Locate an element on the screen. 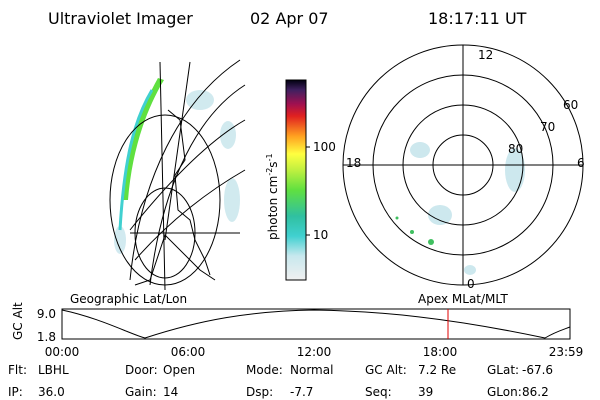 The image size is (600, 400). info-label: Door: is located at coordinates (141, 370).